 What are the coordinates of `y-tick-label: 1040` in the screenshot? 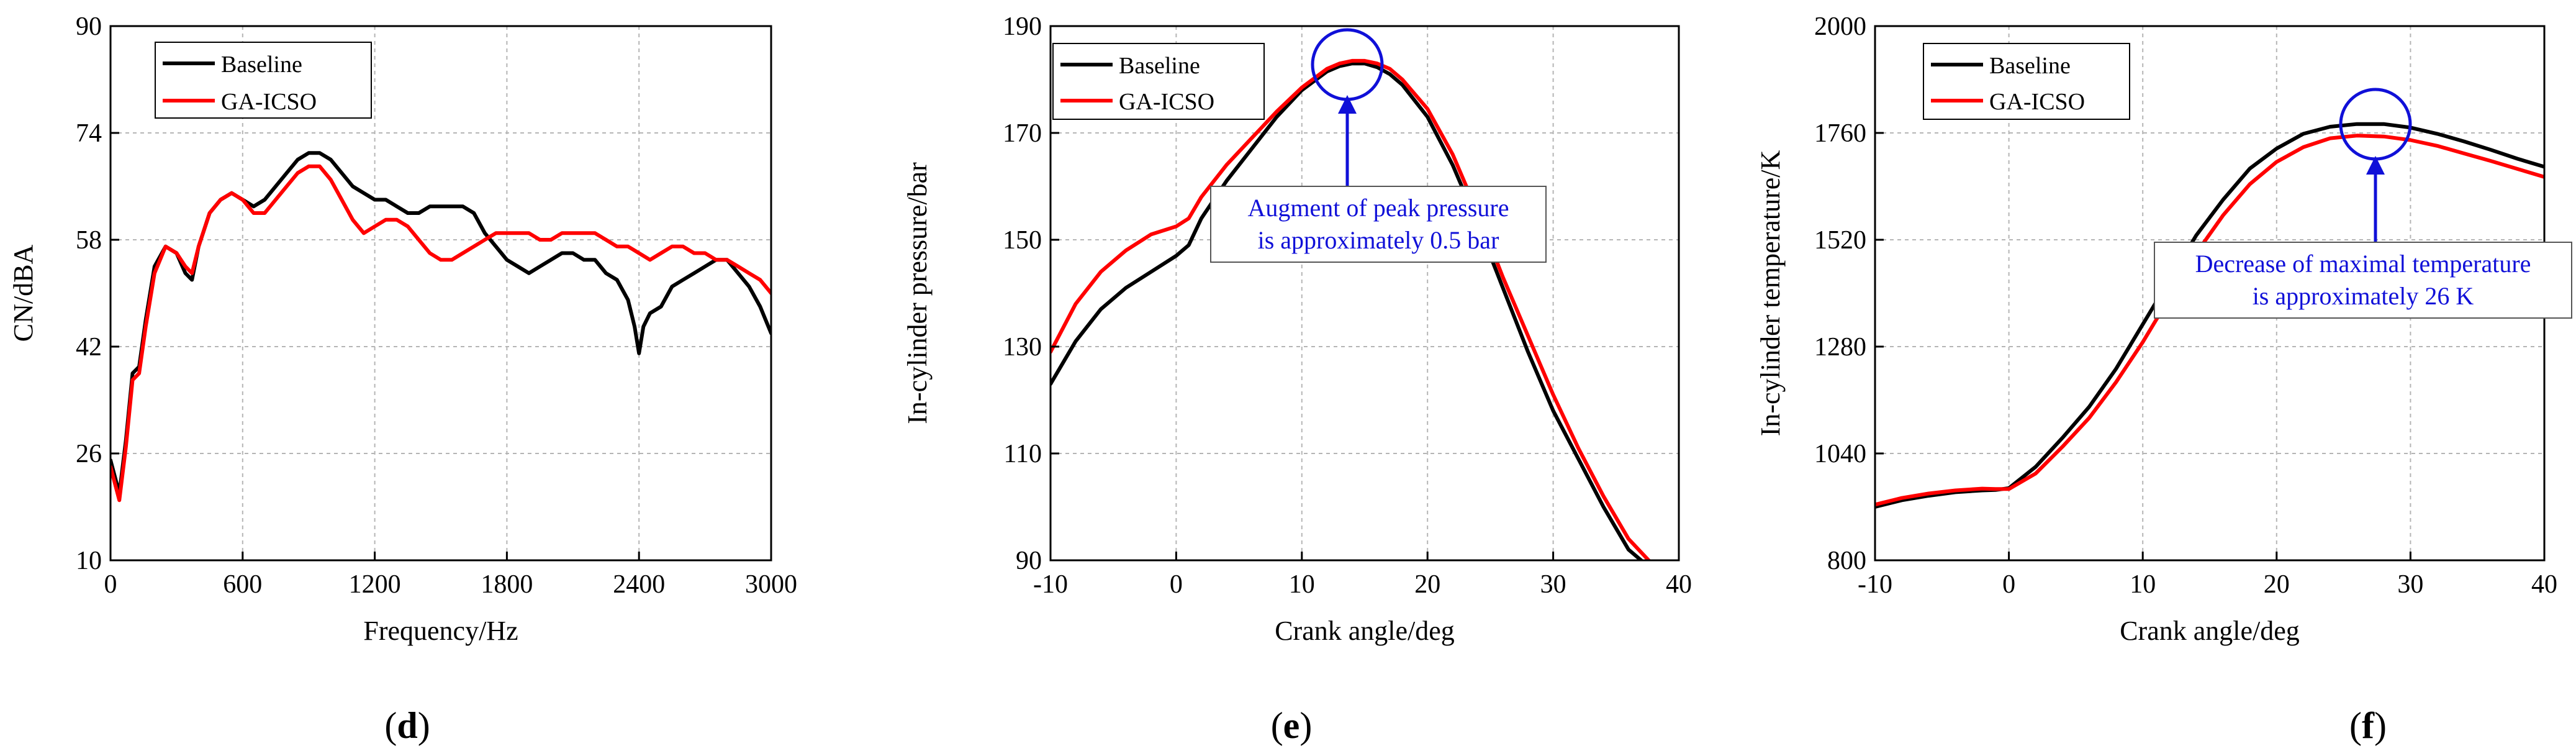 It's located at (1840, 454).